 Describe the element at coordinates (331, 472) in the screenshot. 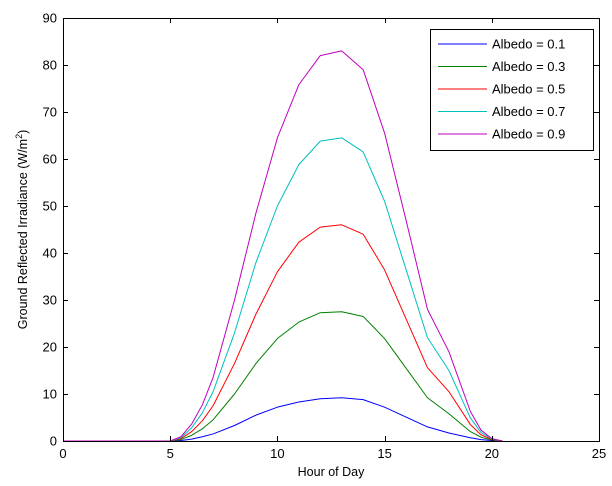

I see `x-axis-label: Hour of Day` at that location.